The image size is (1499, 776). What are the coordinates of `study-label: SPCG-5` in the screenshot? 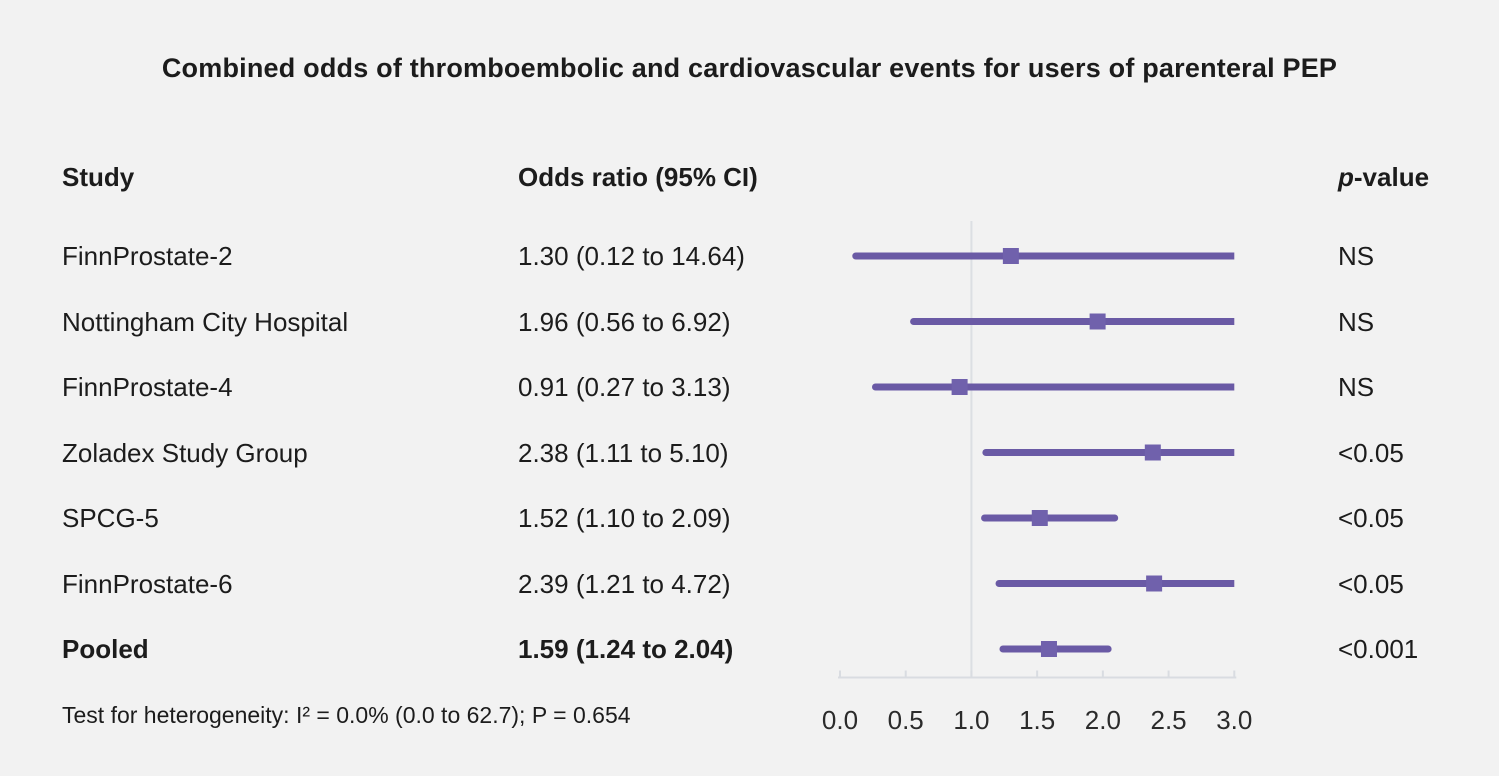 It's located at (110, 518).